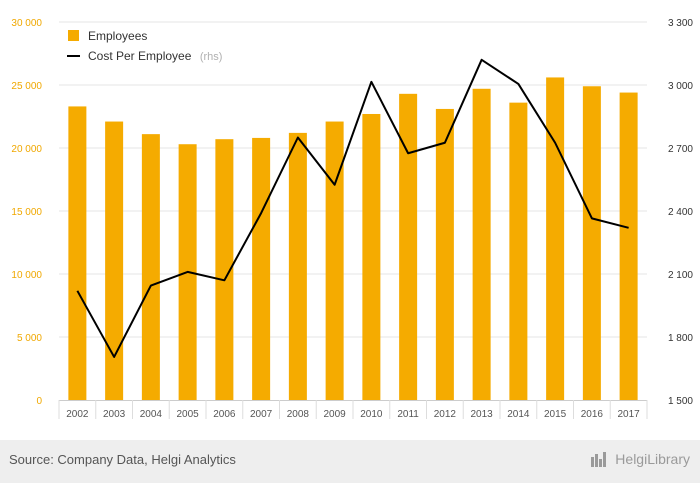 Image resolution: width=700 pixels, height=483 pixels. Describe the element at coordinates (26, 275) in the screenshot. I see `y-left-tick-label: 10 000` at that location.